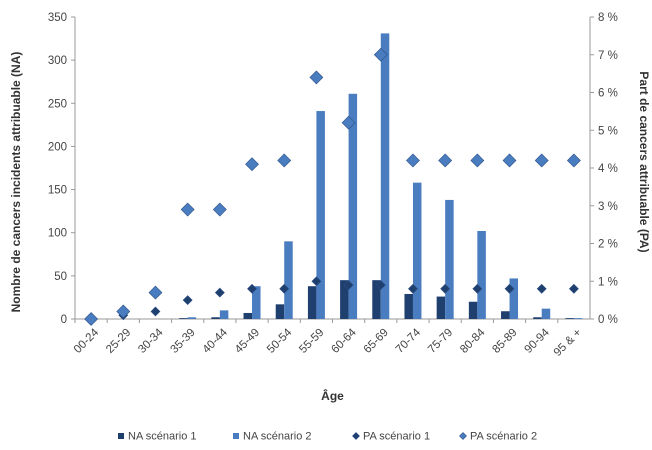  Describe the element at coordinates (57, 191) in the screenshot. I see `y-tick-left-label: 150` at that location.